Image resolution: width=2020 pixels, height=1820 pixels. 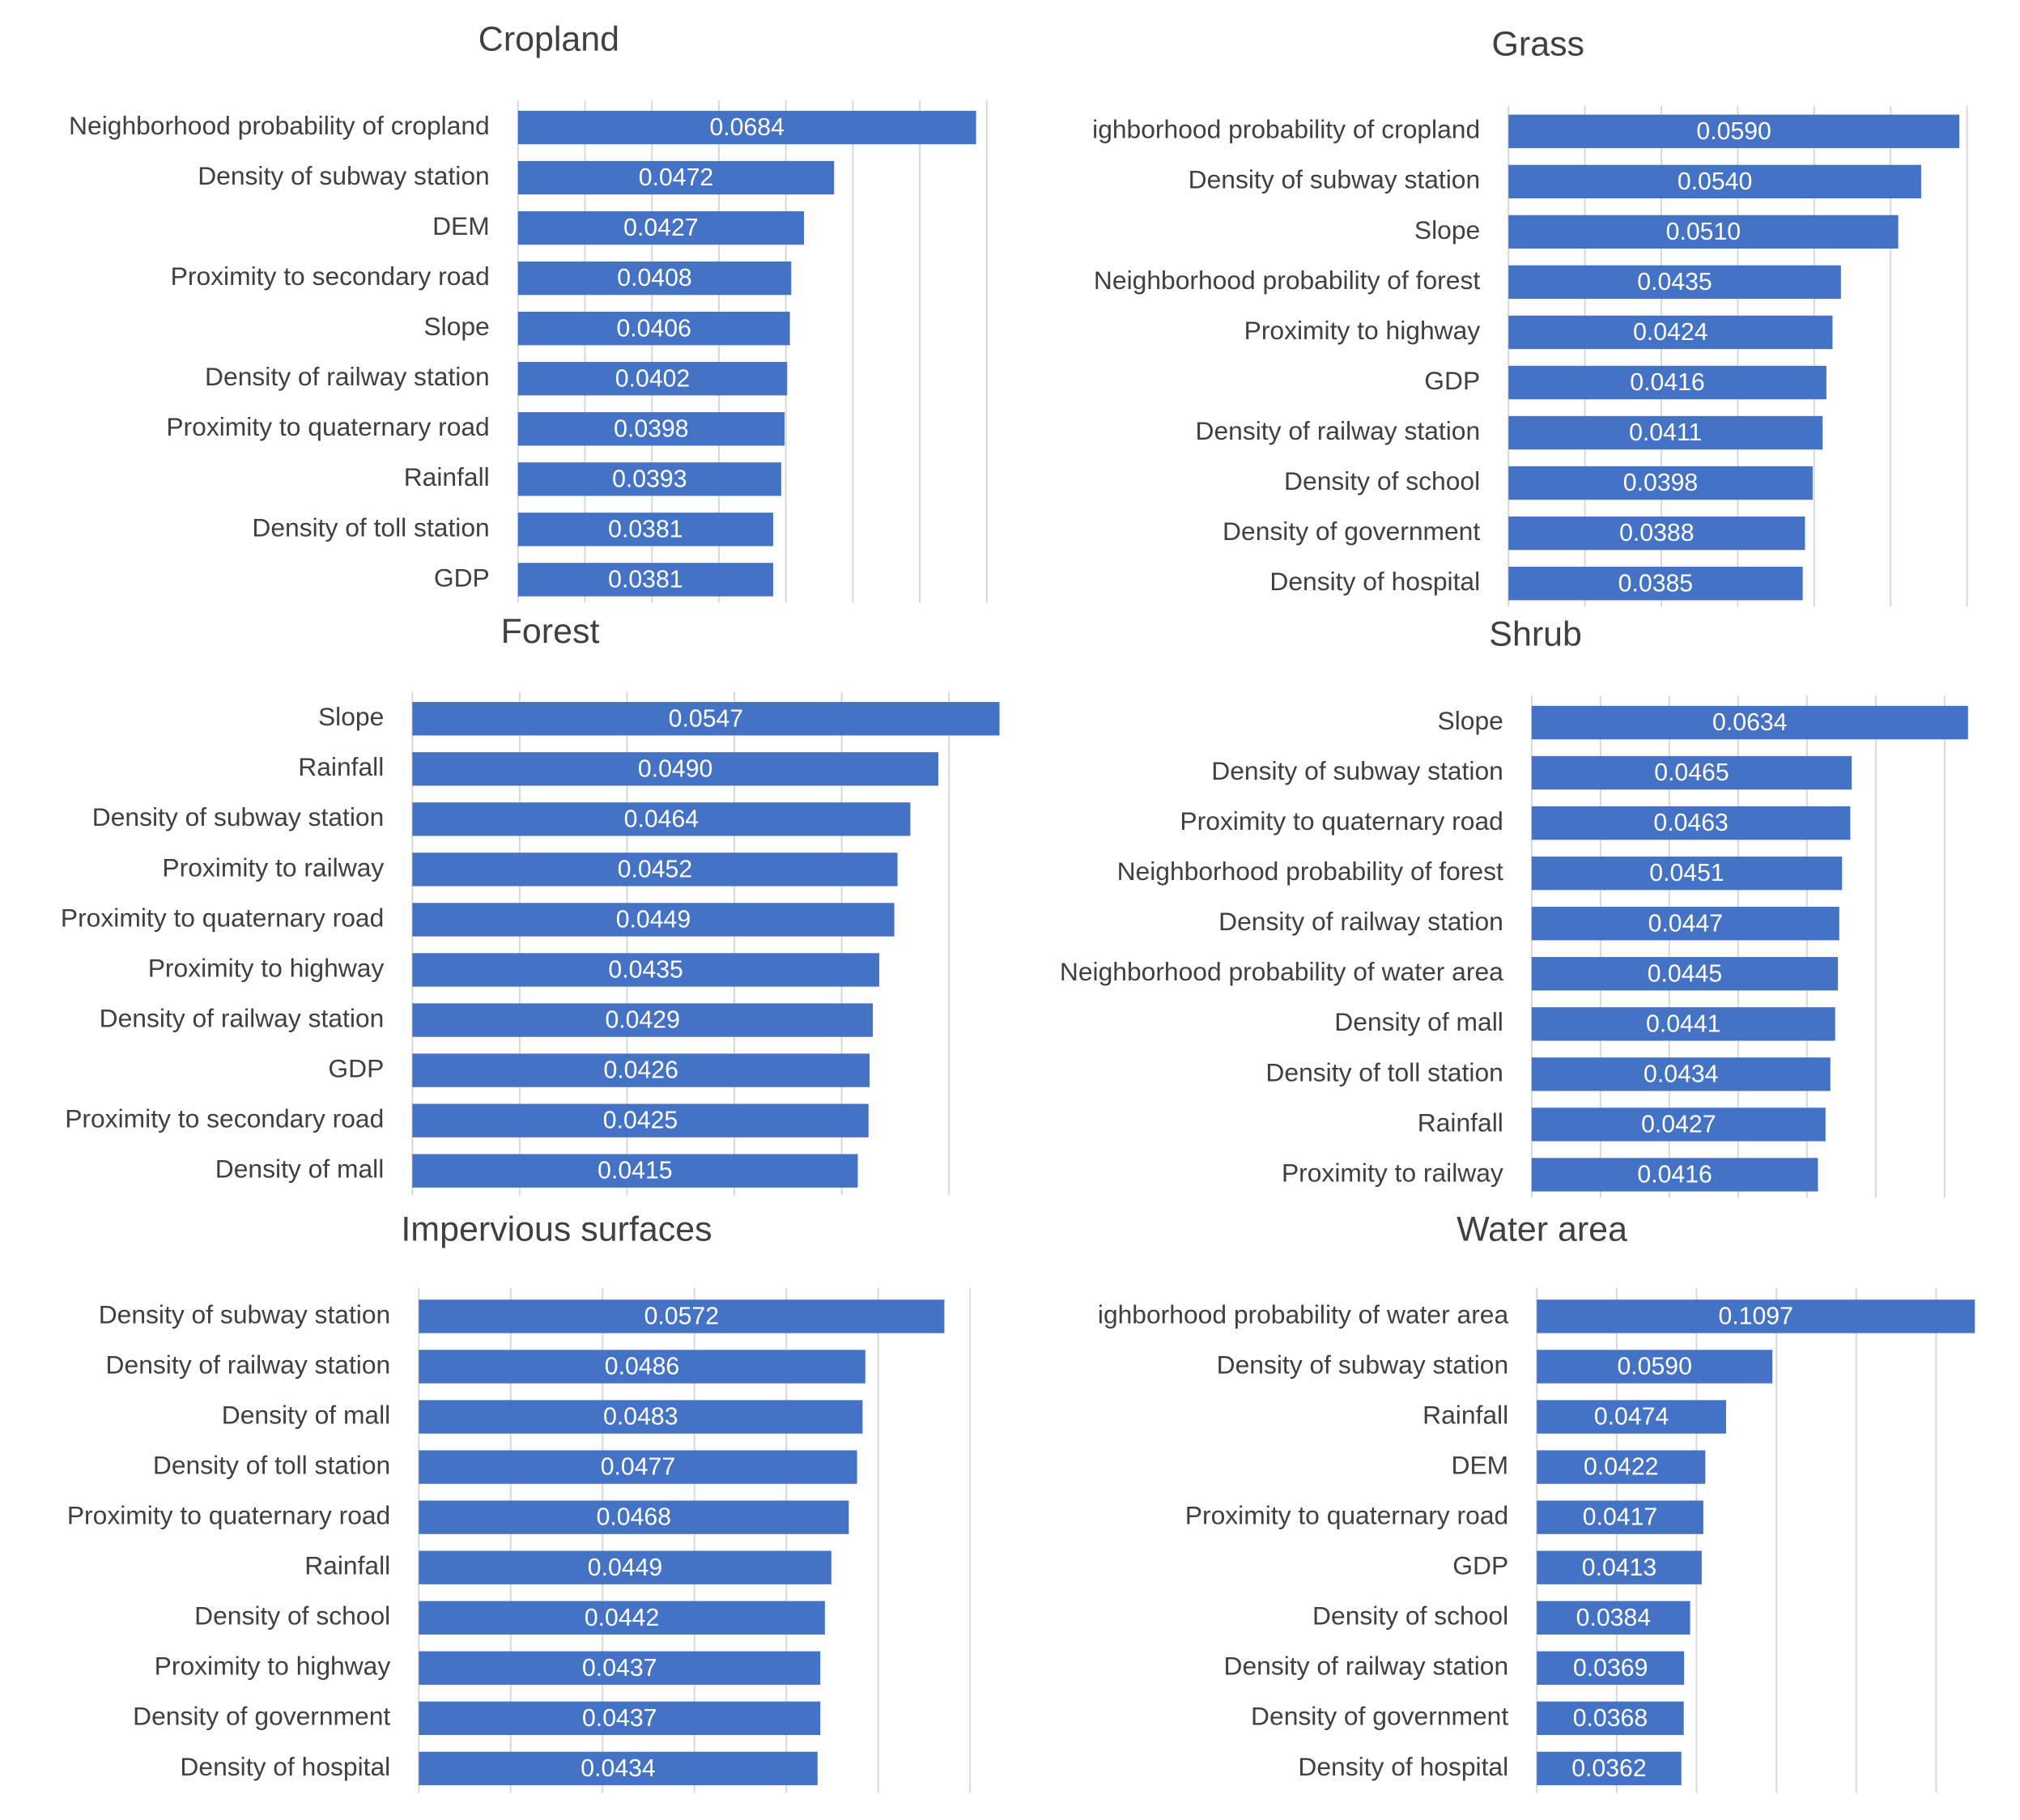 I want to click on data-label: 0.0388, so click(x=1656, y=533).